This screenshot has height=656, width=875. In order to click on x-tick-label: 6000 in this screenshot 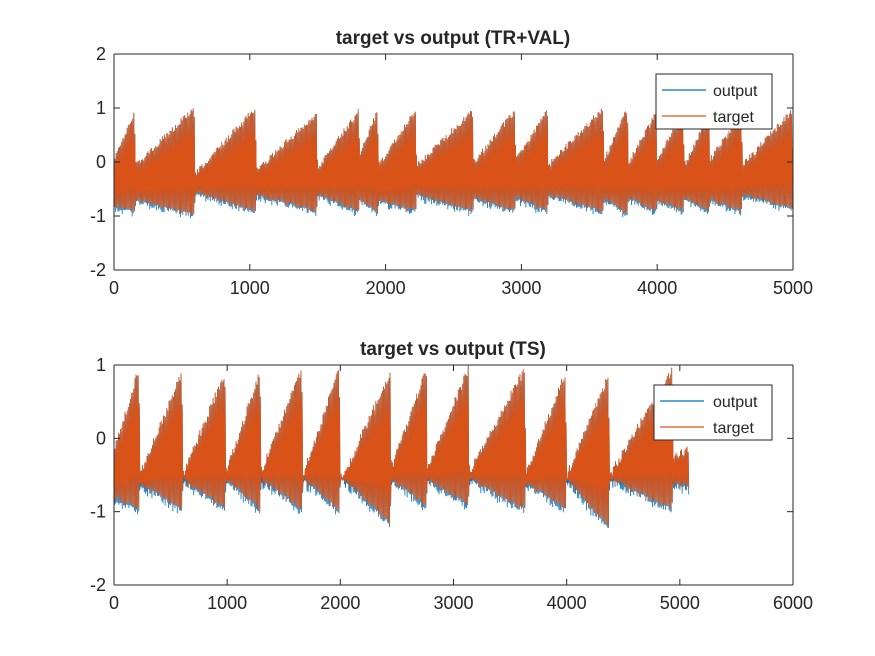, I will do `click(793, 603)`.